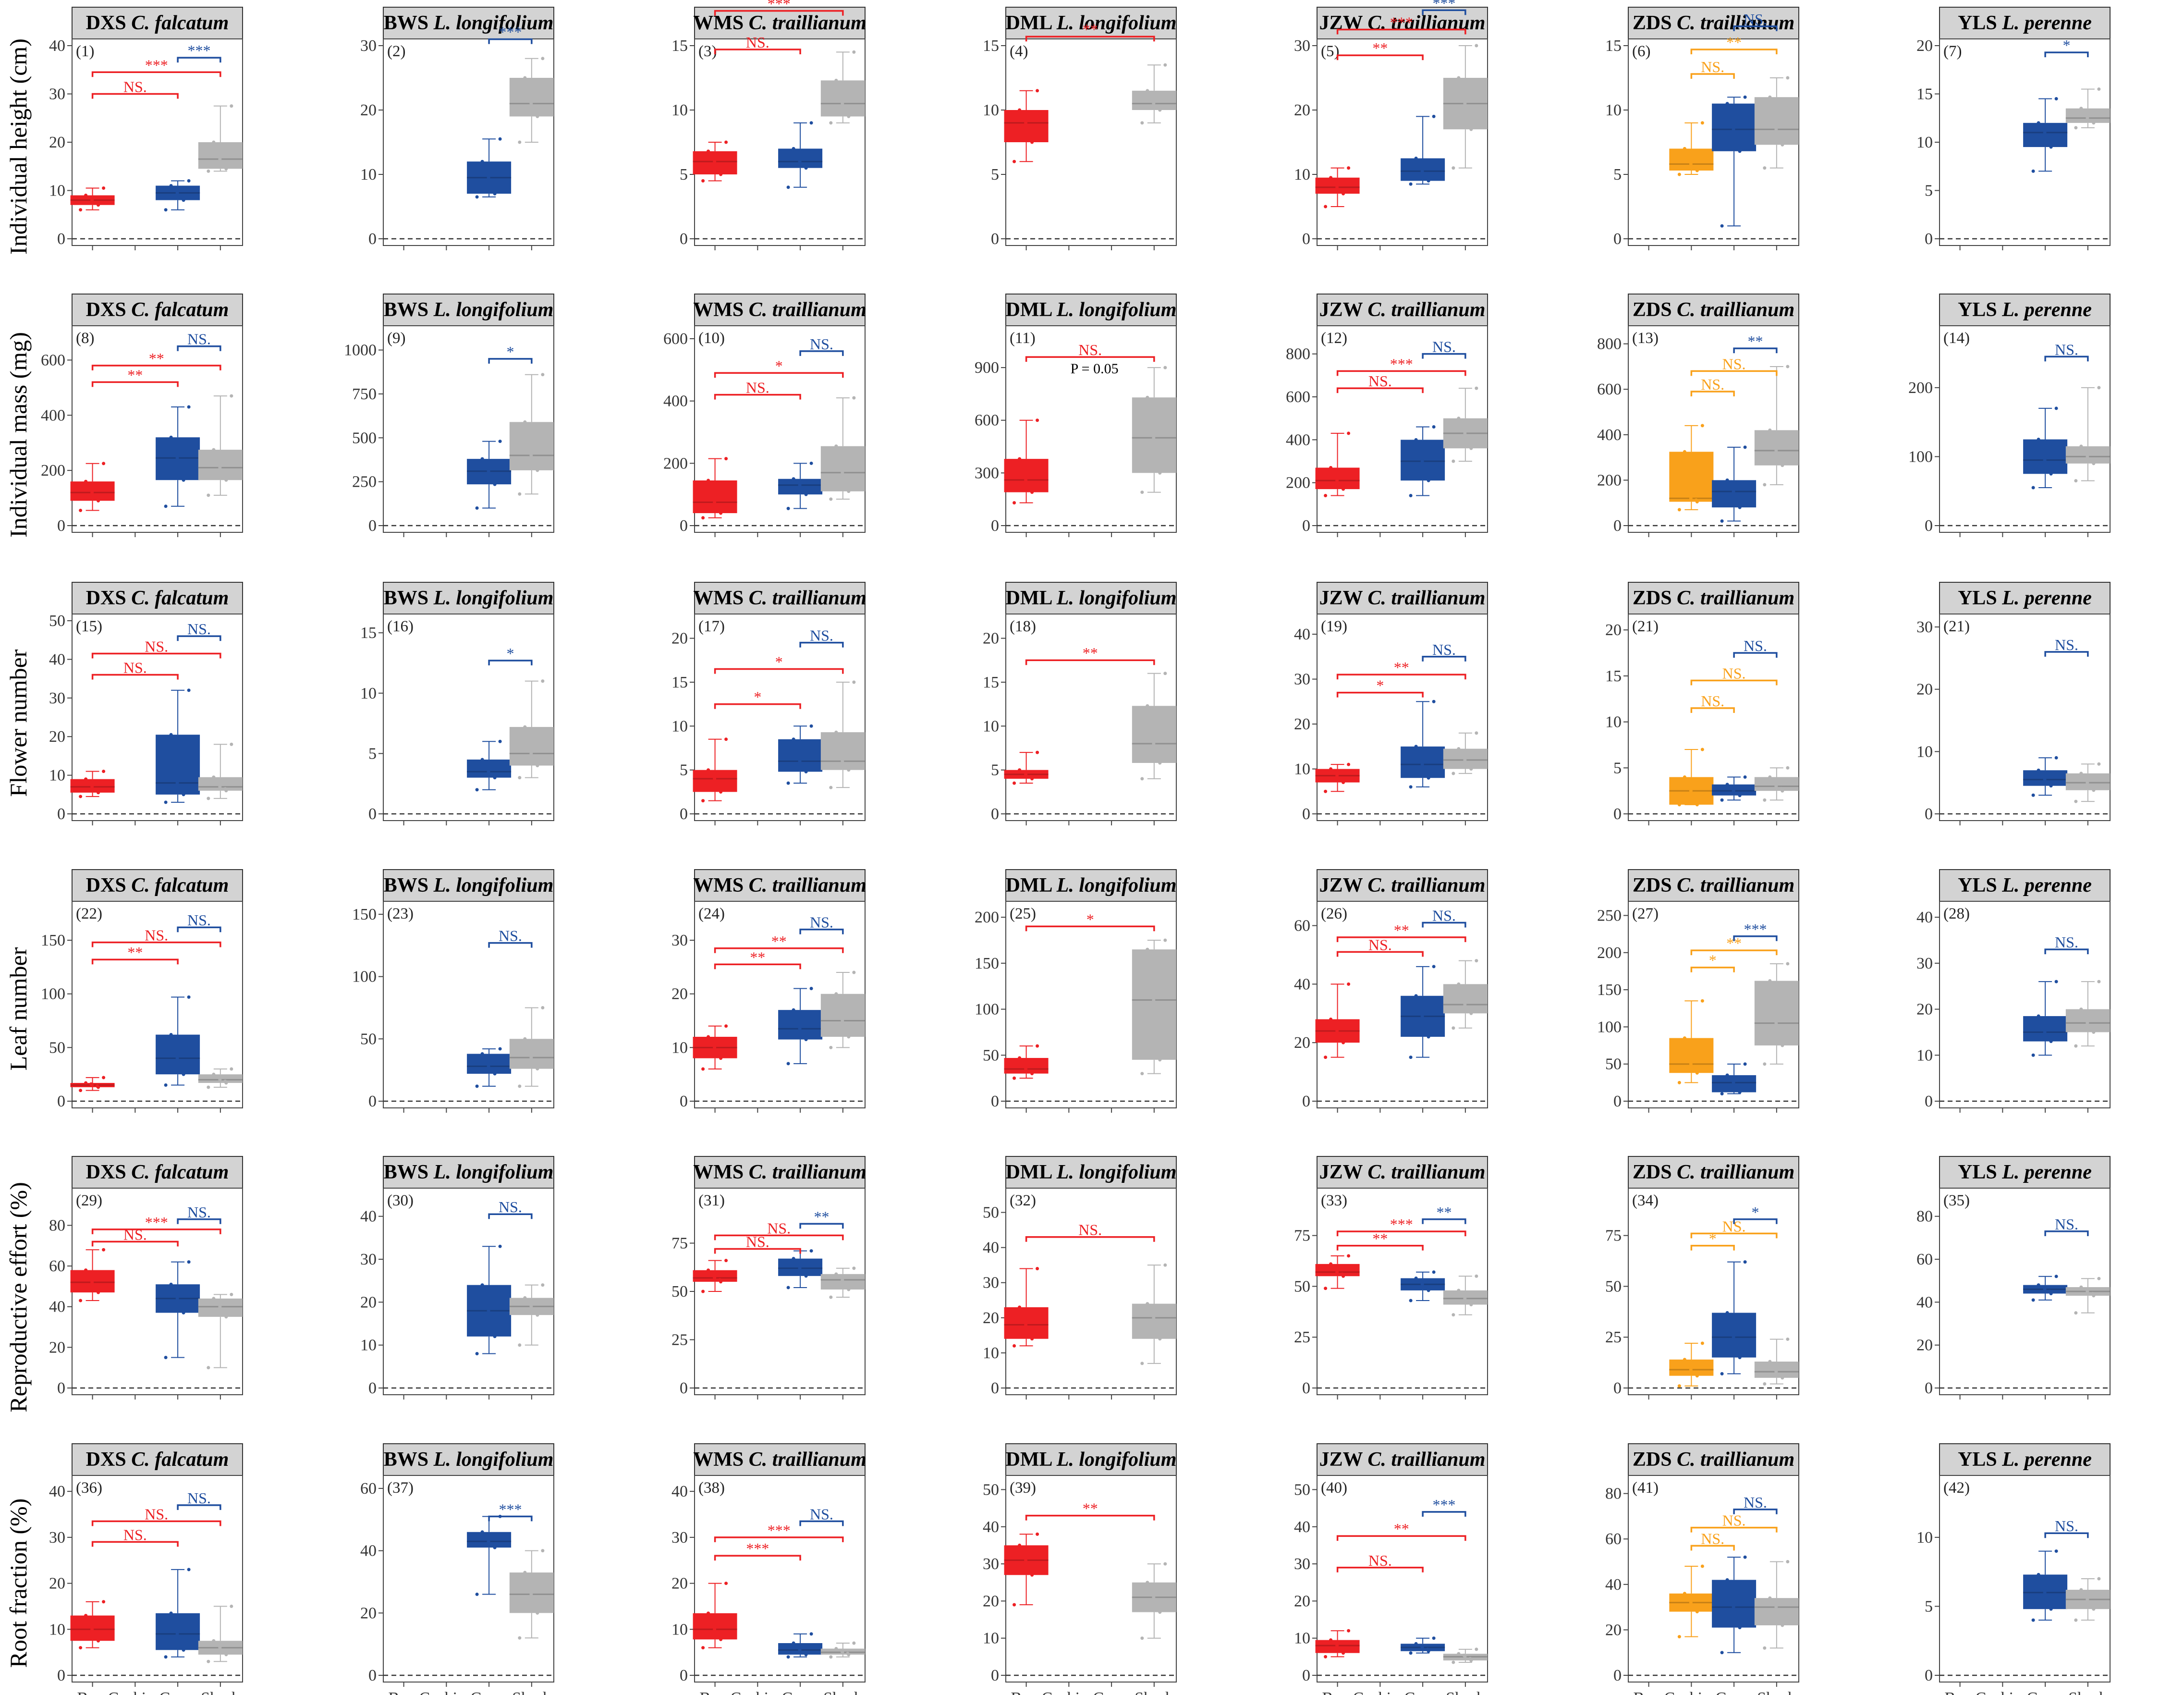  I want to click on y-tick-label: 900, so click(987, 368).